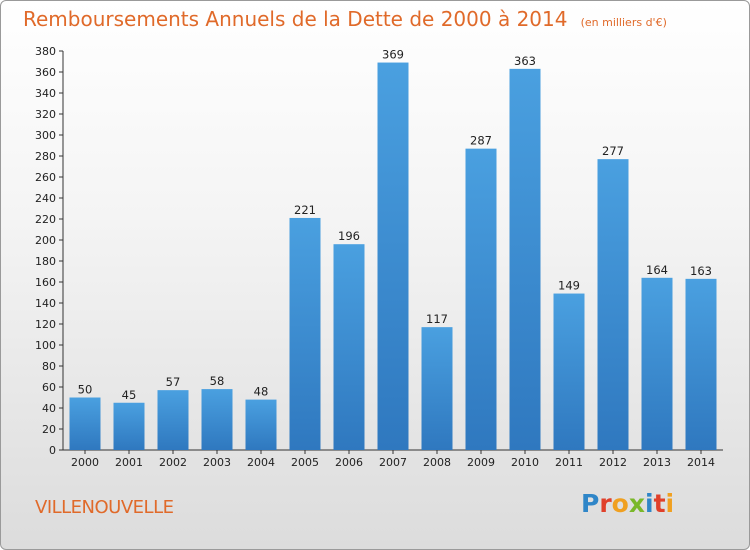 The height and width of the screenshot is (550, 750). What do you see at coordinates (45, 219) in the screenshot?
I see `y-tick-label: 220` at bounding box center [45, 219].